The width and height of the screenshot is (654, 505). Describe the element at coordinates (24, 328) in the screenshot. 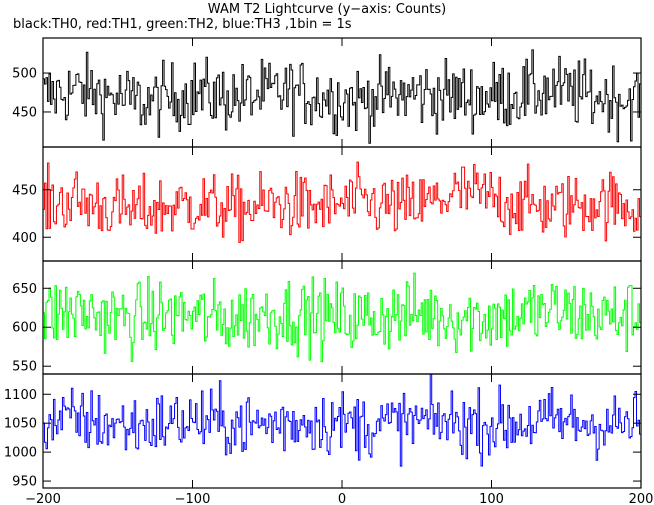

I see `y-tick-label: 600` at that location.